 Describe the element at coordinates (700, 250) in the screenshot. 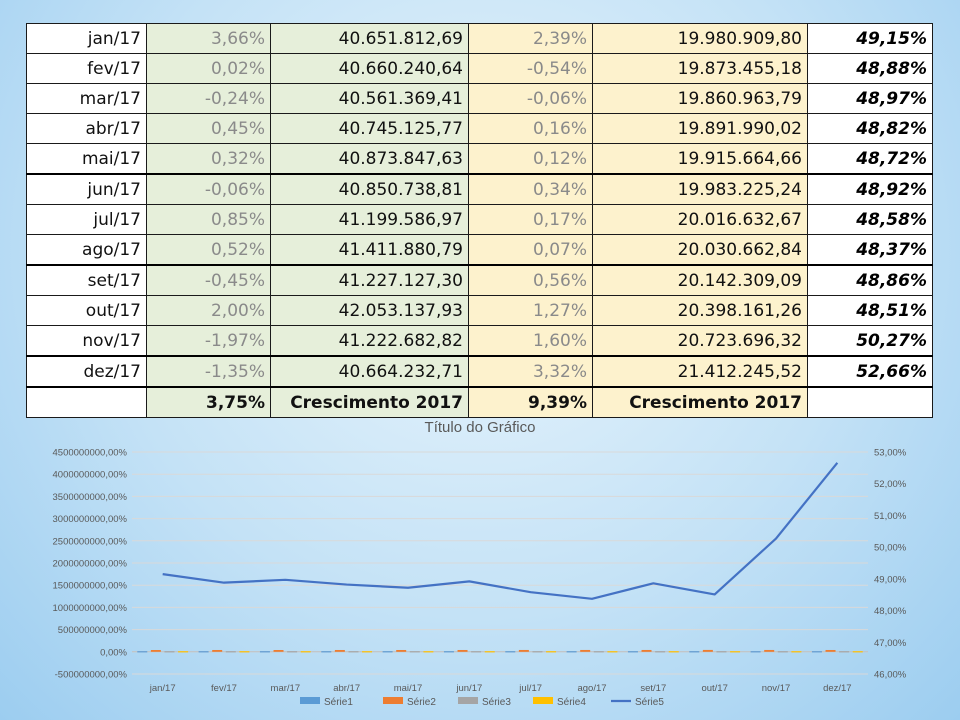

I see `cell-val2: 20.030.662,84` at that location.